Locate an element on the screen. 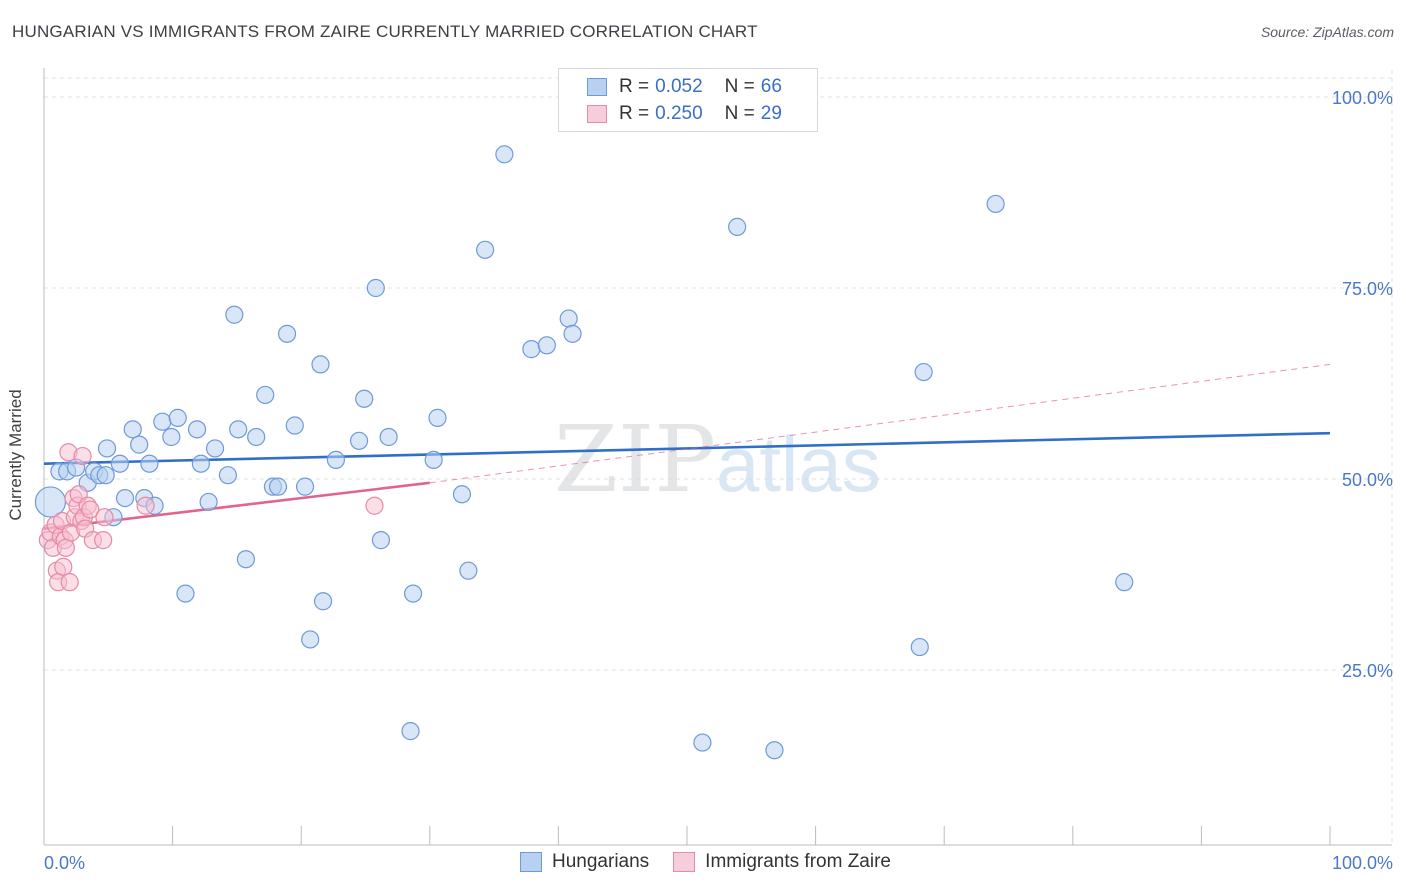 Image resolution: width=1406 pixels, height=892 pixels. y-tick-label: 25.0% is located at coordinates (1367, 671).